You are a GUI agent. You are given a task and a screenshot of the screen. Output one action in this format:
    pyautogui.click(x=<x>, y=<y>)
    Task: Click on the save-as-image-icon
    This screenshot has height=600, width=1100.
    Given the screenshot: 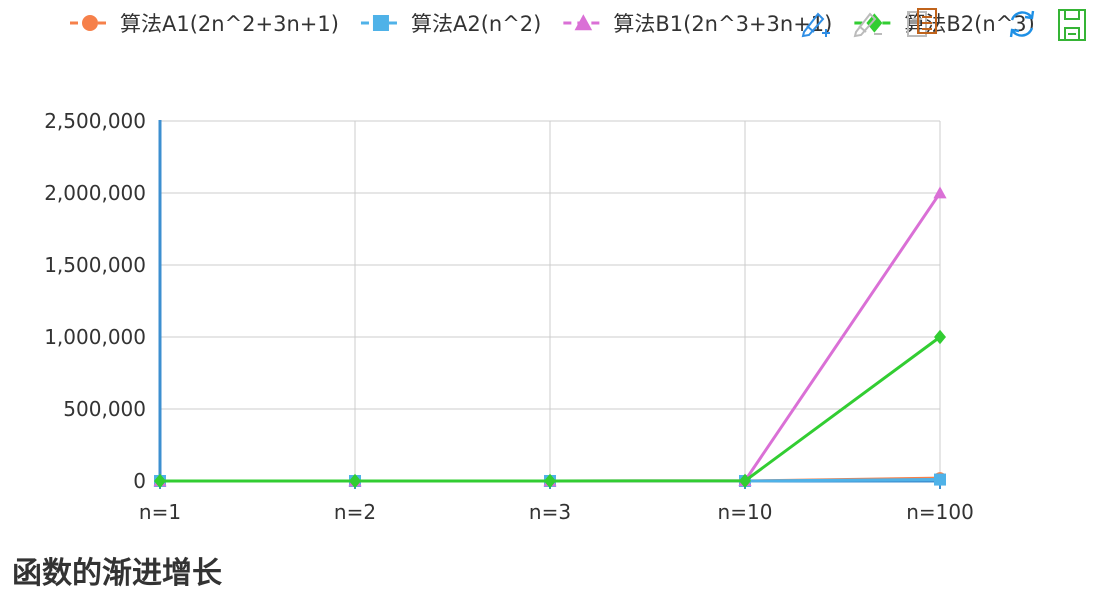 What is the action you would take?
    pyautogui.click(x=1072, y=24)
    